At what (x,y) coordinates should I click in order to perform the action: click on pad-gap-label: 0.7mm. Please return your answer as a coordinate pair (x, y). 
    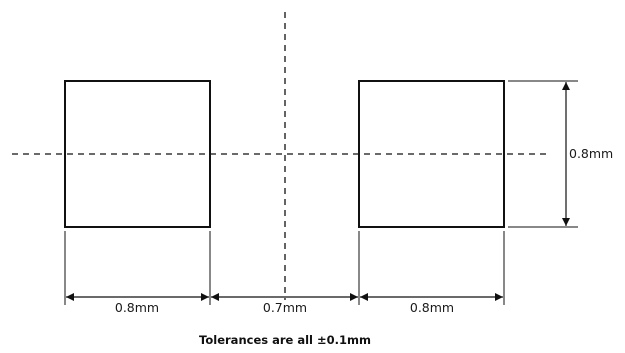
    Looking at the image, I should click on (285, 307).